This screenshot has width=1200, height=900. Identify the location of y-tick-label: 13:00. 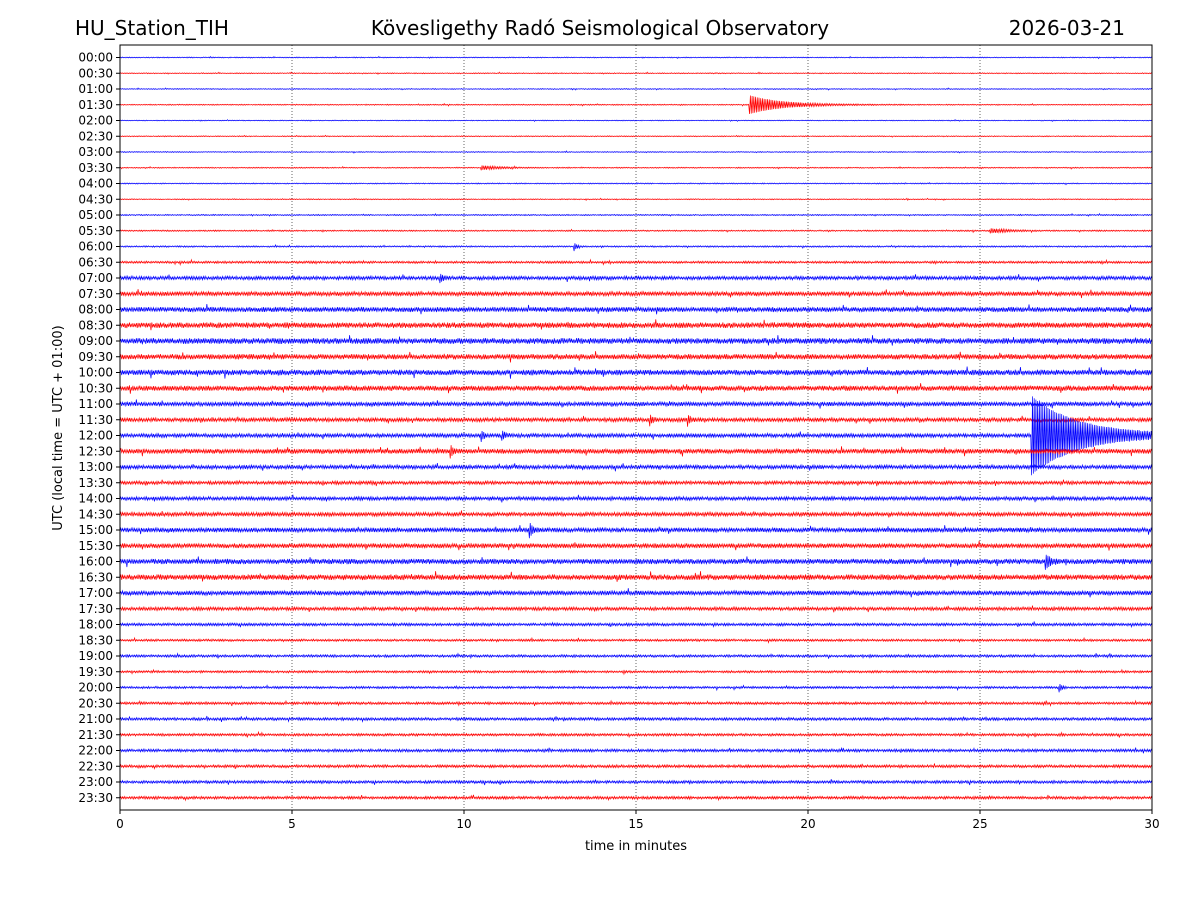
(95, 467).